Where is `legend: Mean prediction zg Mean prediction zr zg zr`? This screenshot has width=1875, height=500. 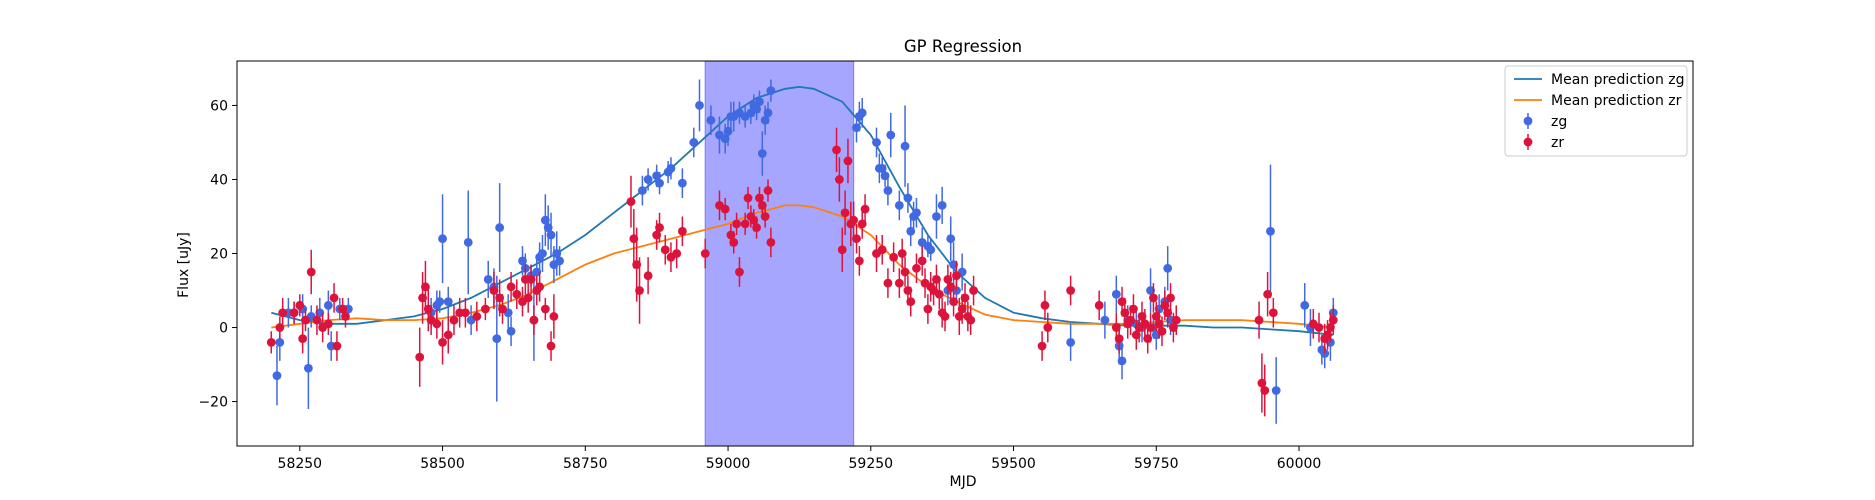 legend: Mean prediction zg Mean prediction zr zg zr is located at coordinates (1596, 111).